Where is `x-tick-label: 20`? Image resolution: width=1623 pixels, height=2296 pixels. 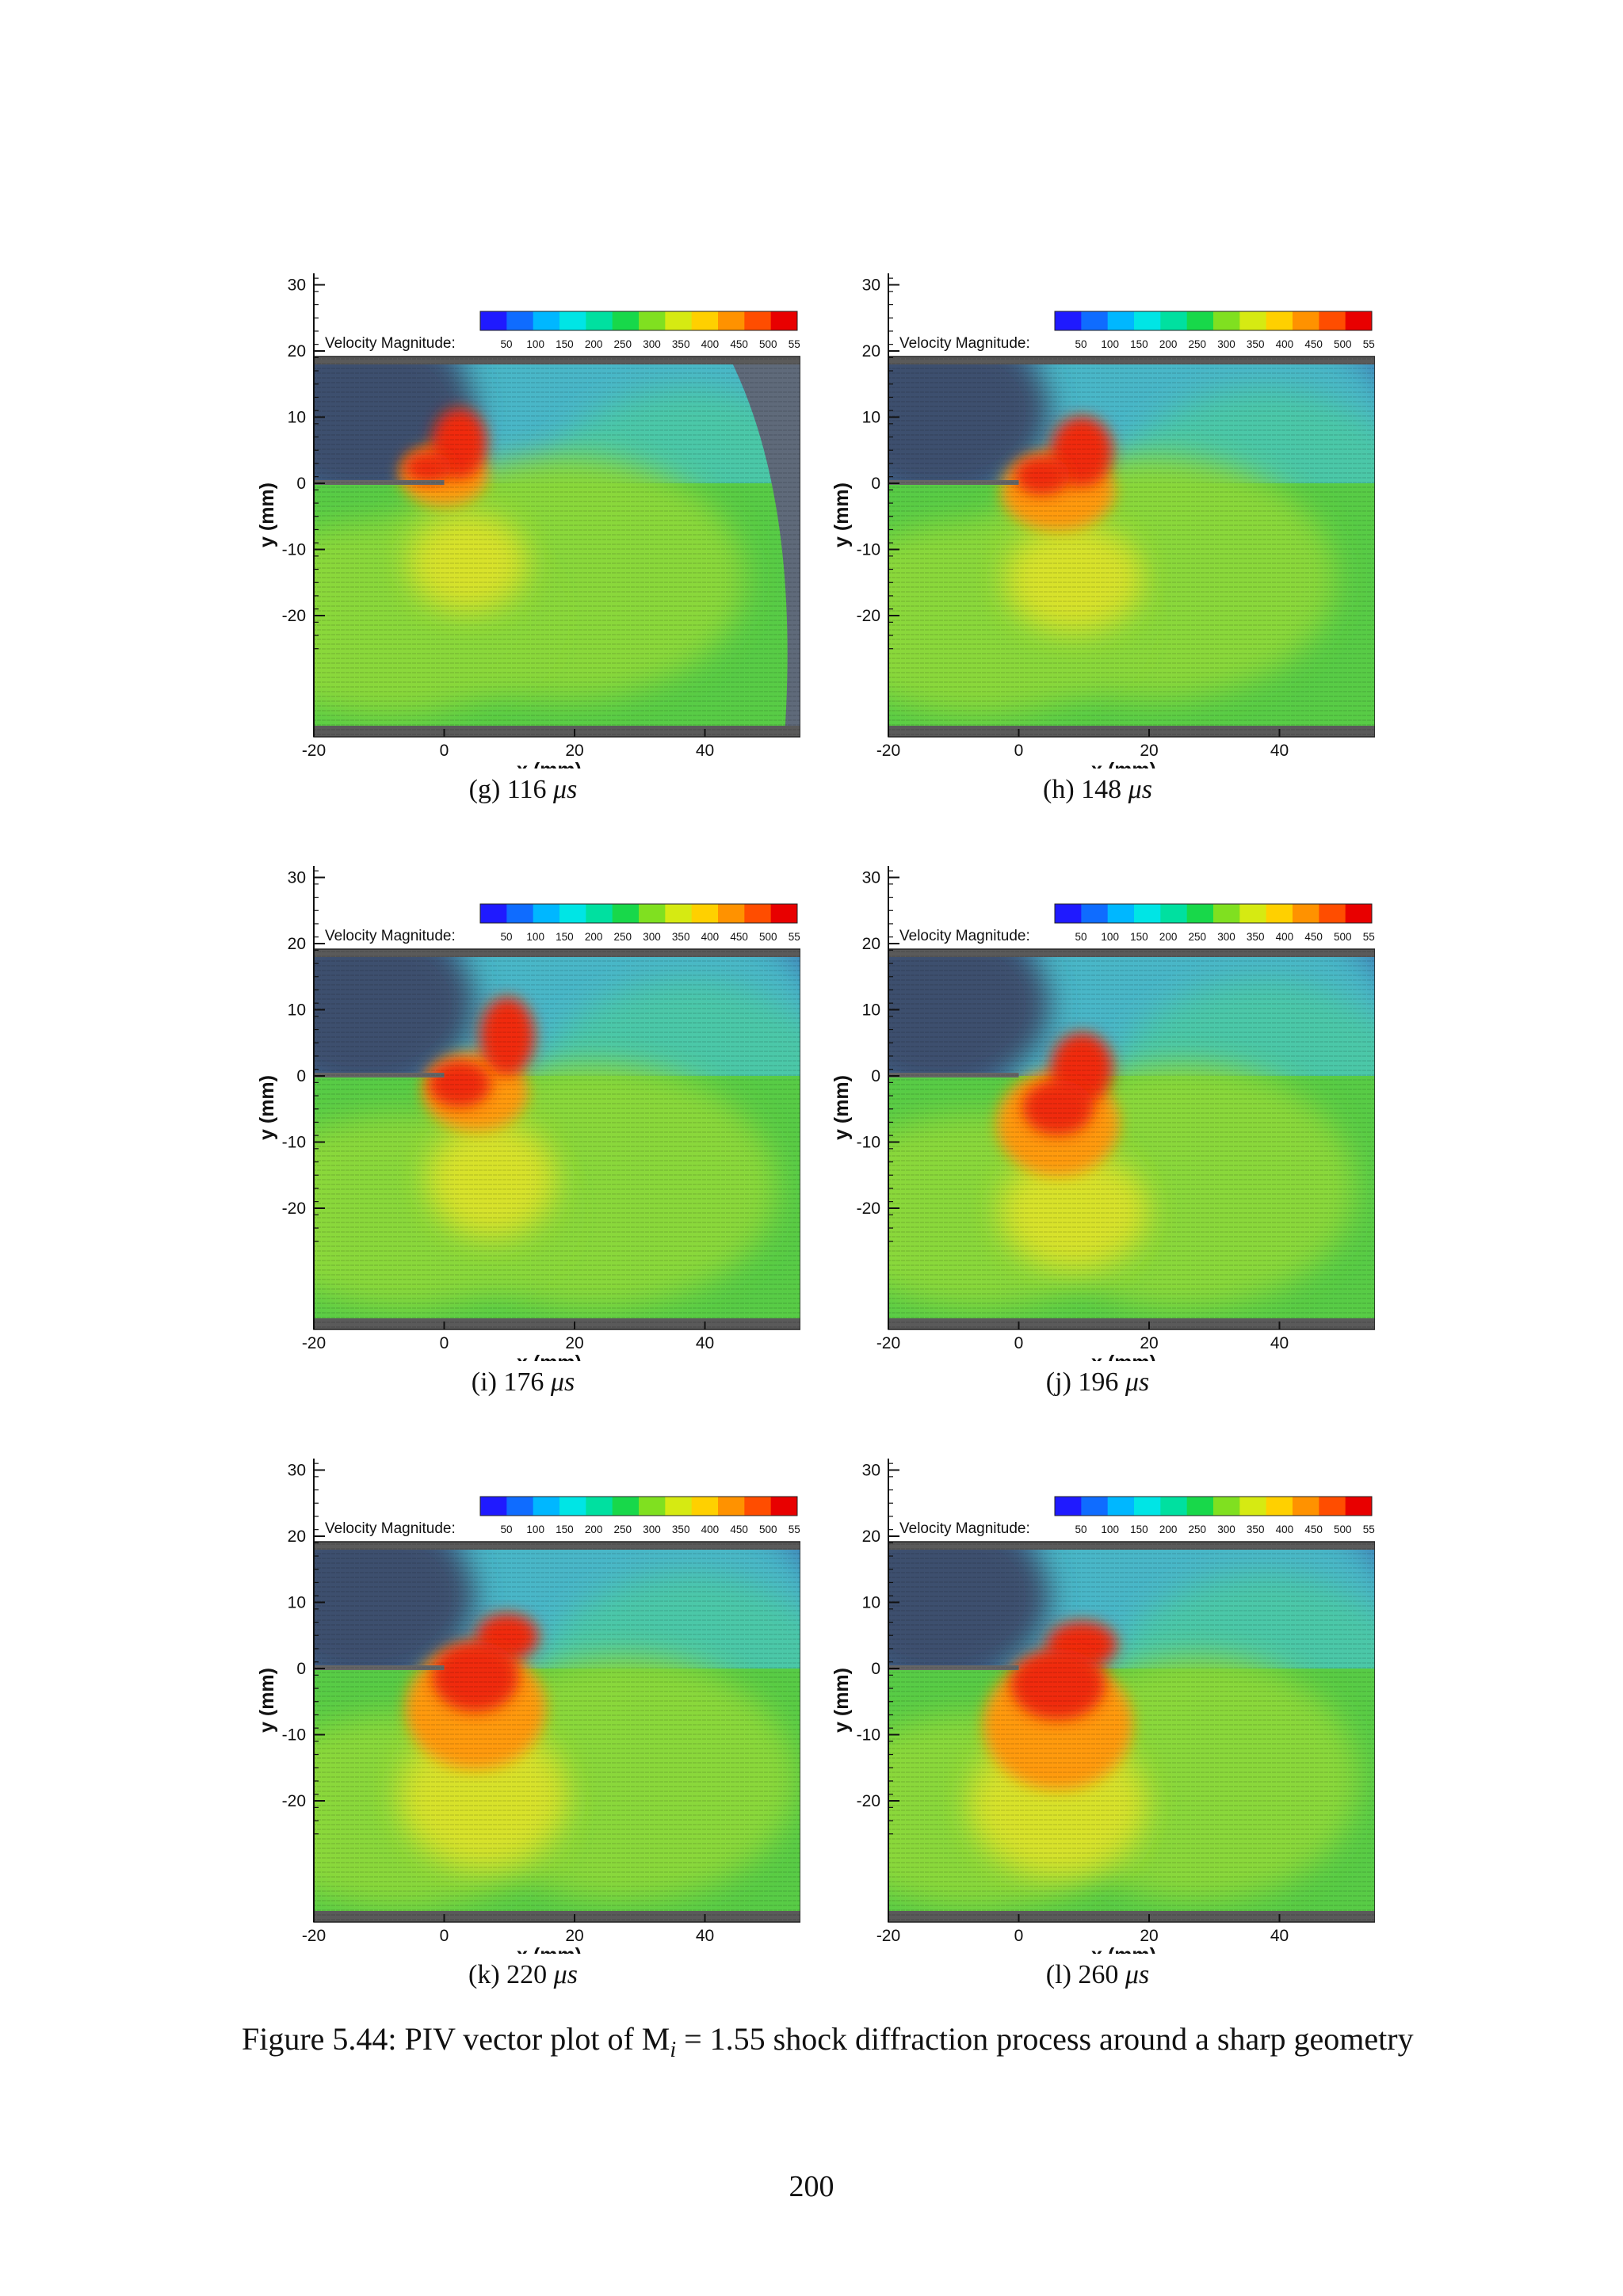
x-tick-label: 20 is located at coordinates (574, 1936).